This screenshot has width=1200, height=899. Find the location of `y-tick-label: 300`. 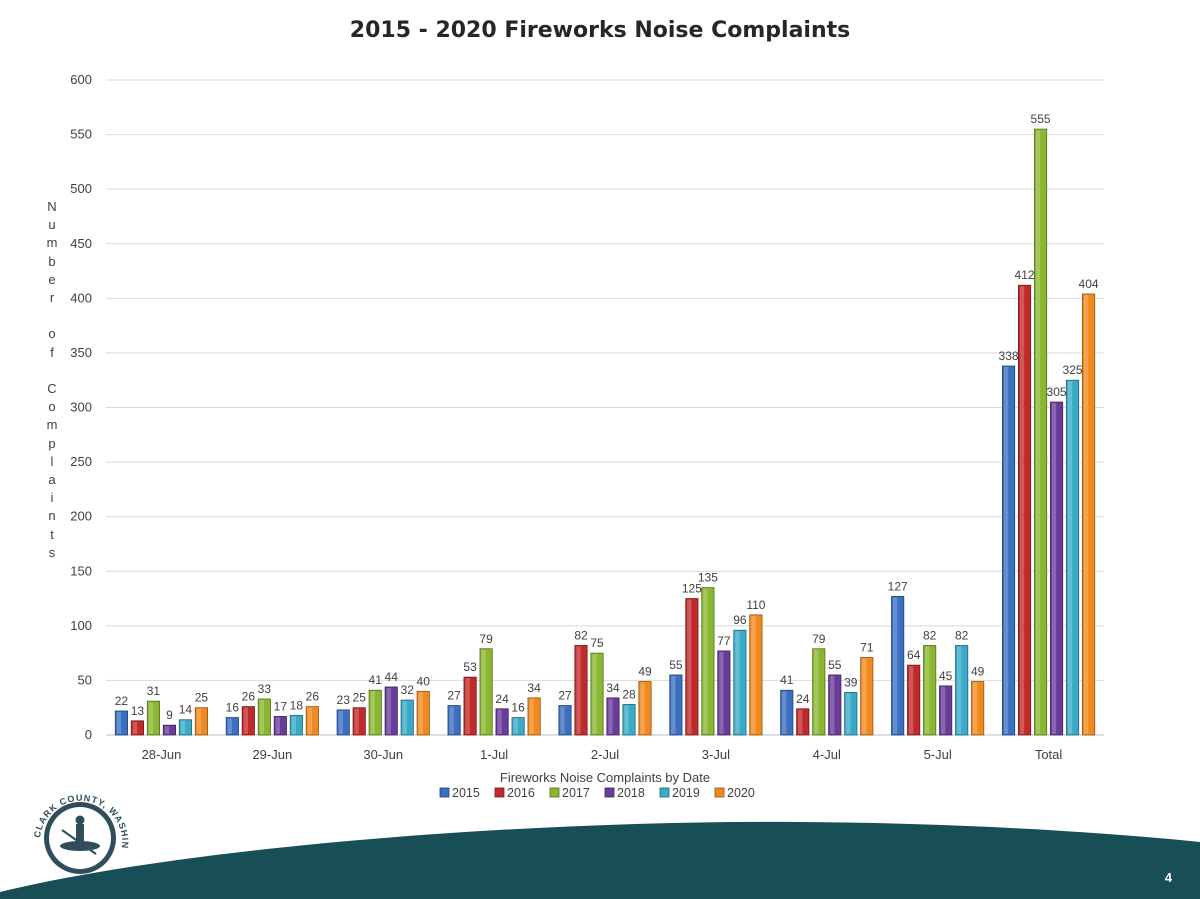

y-tick-label: 300 is located at coordinates (81, 407).